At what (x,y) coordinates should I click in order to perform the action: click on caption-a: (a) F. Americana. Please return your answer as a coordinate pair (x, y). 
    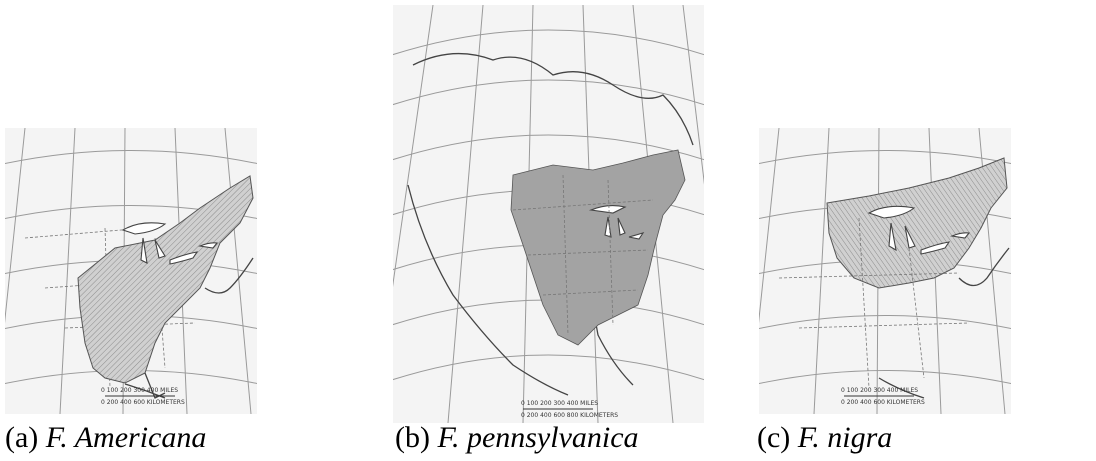
    Looking at the image, I should click on (105, 438).